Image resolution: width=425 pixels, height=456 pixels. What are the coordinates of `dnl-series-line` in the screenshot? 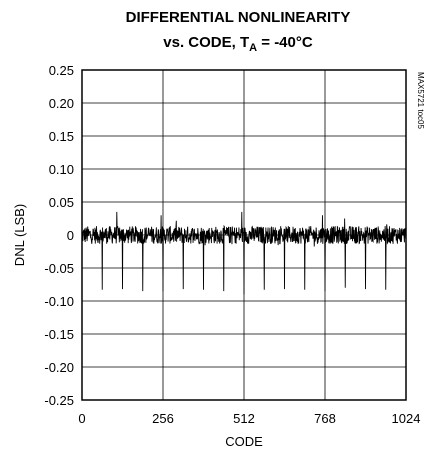 It's located at (244, 253).